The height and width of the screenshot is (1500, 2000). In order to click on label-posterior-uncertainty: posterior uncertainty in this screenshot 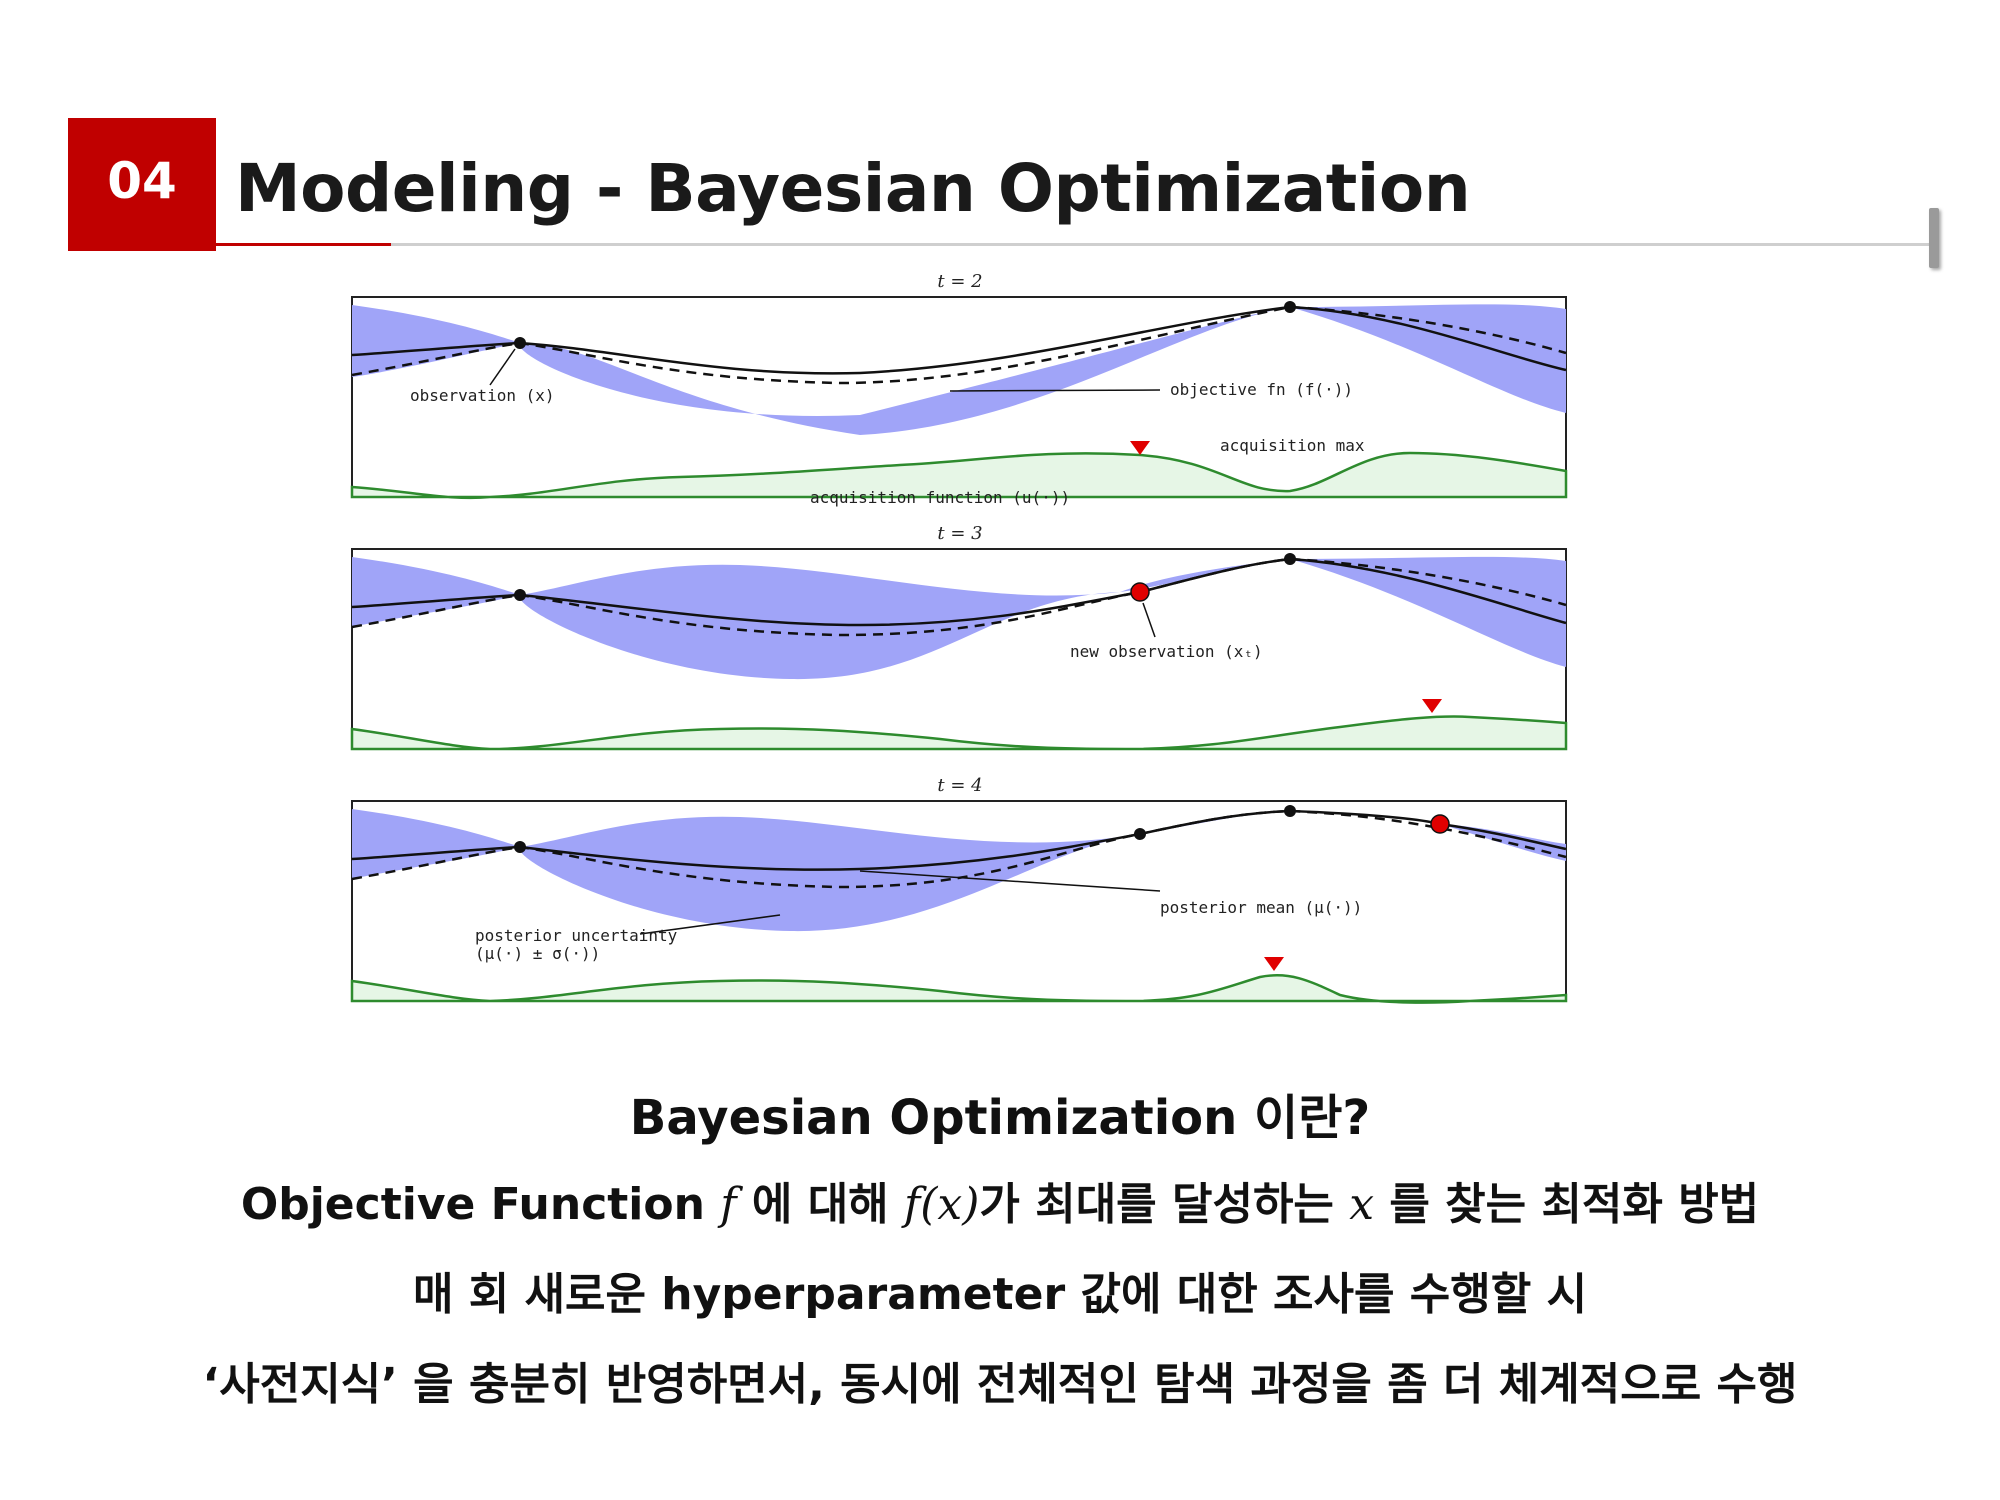, I will do `click(576, 935)`.